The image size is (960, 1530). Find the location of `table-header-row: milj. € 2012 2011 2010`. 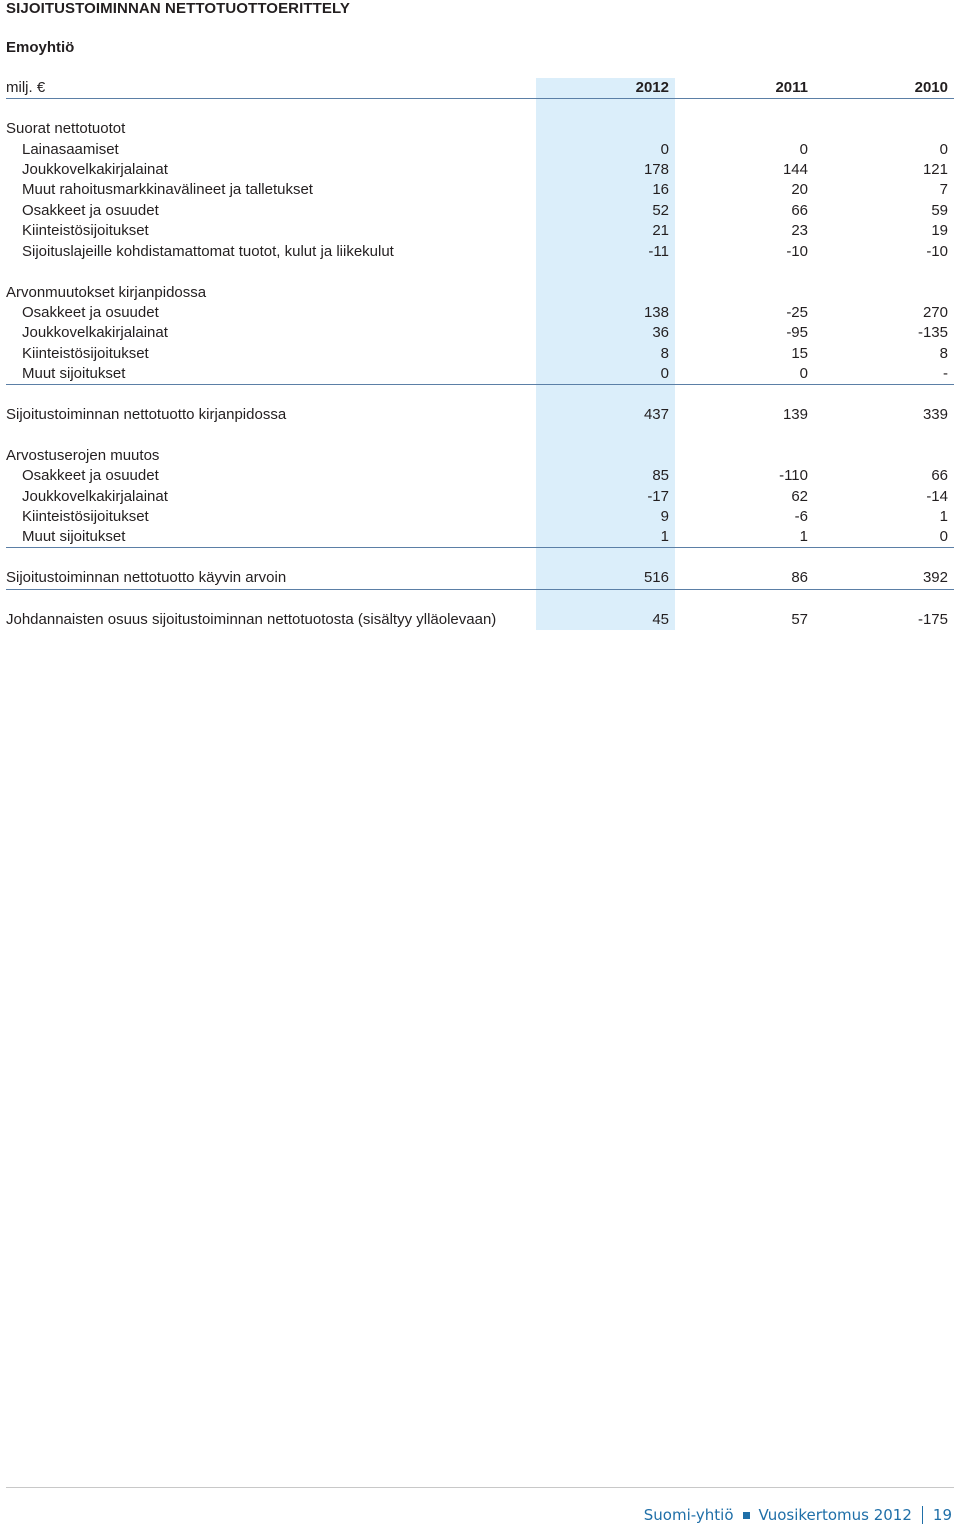

table-header-row: milj. € 2012 2011 2010 is located at coordinates (480, 88).